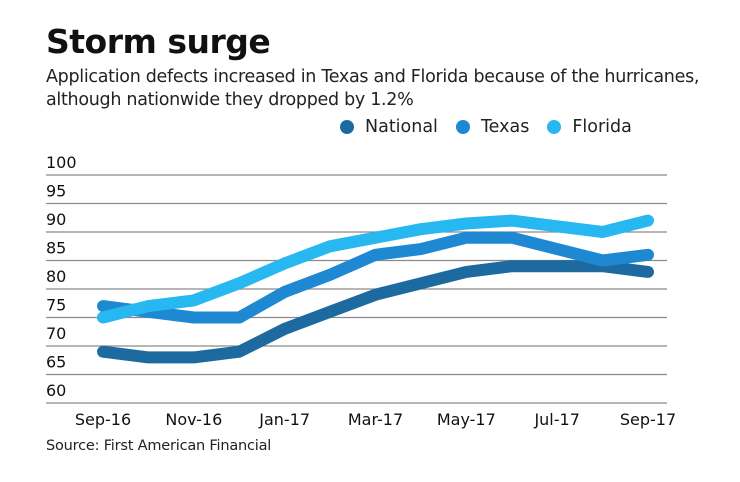 This screenshot has width=740, height=482. I want to click on y-tick-label: 90, so click(56, 219).